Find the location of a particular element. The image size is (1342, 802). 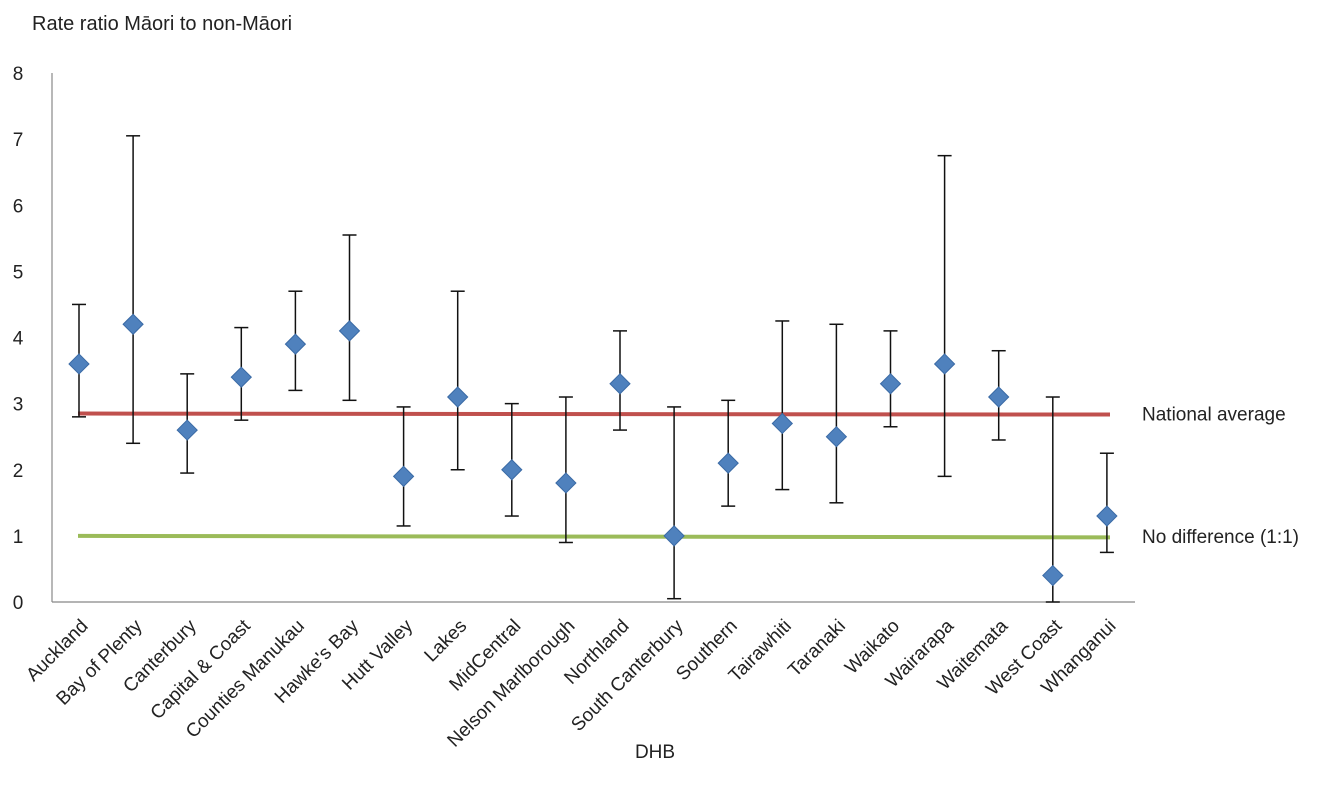

reference-line-label: National average is located at coordinates (1214, 415).